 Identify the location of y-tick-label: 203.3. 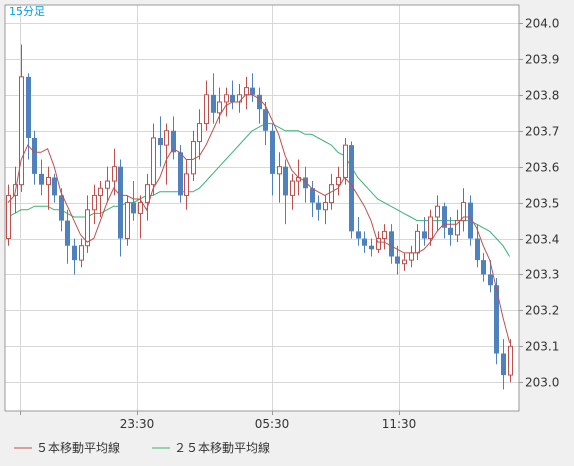
(542, 275).